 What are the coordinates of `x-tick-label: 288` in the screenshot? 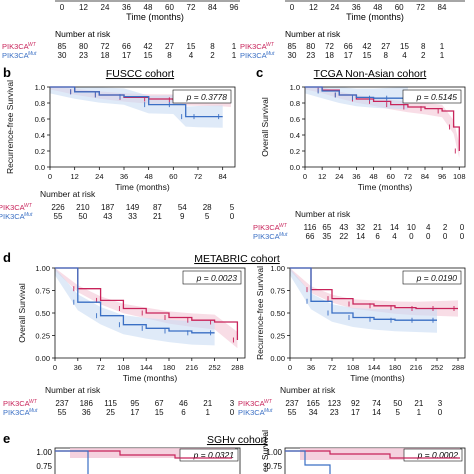 It's located at (458, 367).